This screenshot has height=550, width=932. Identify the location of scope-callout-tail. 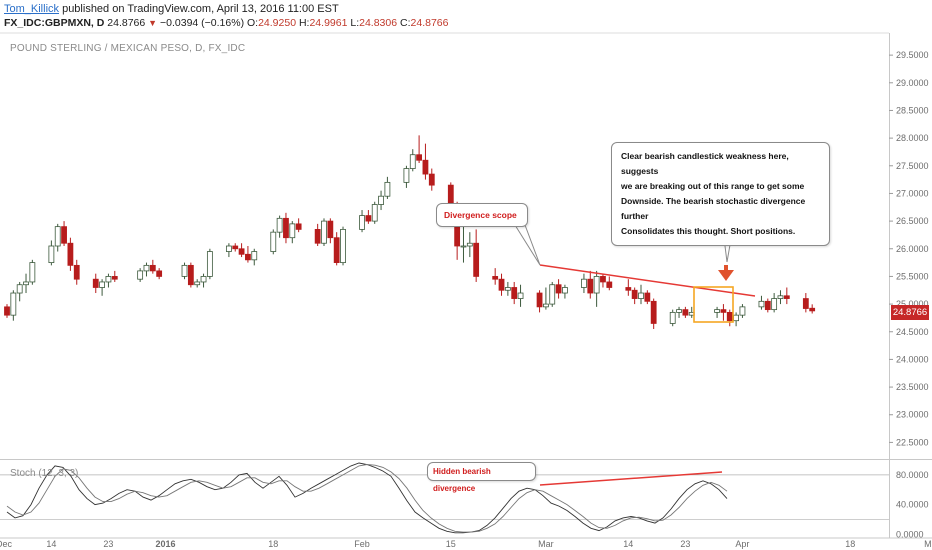
(527, 245).